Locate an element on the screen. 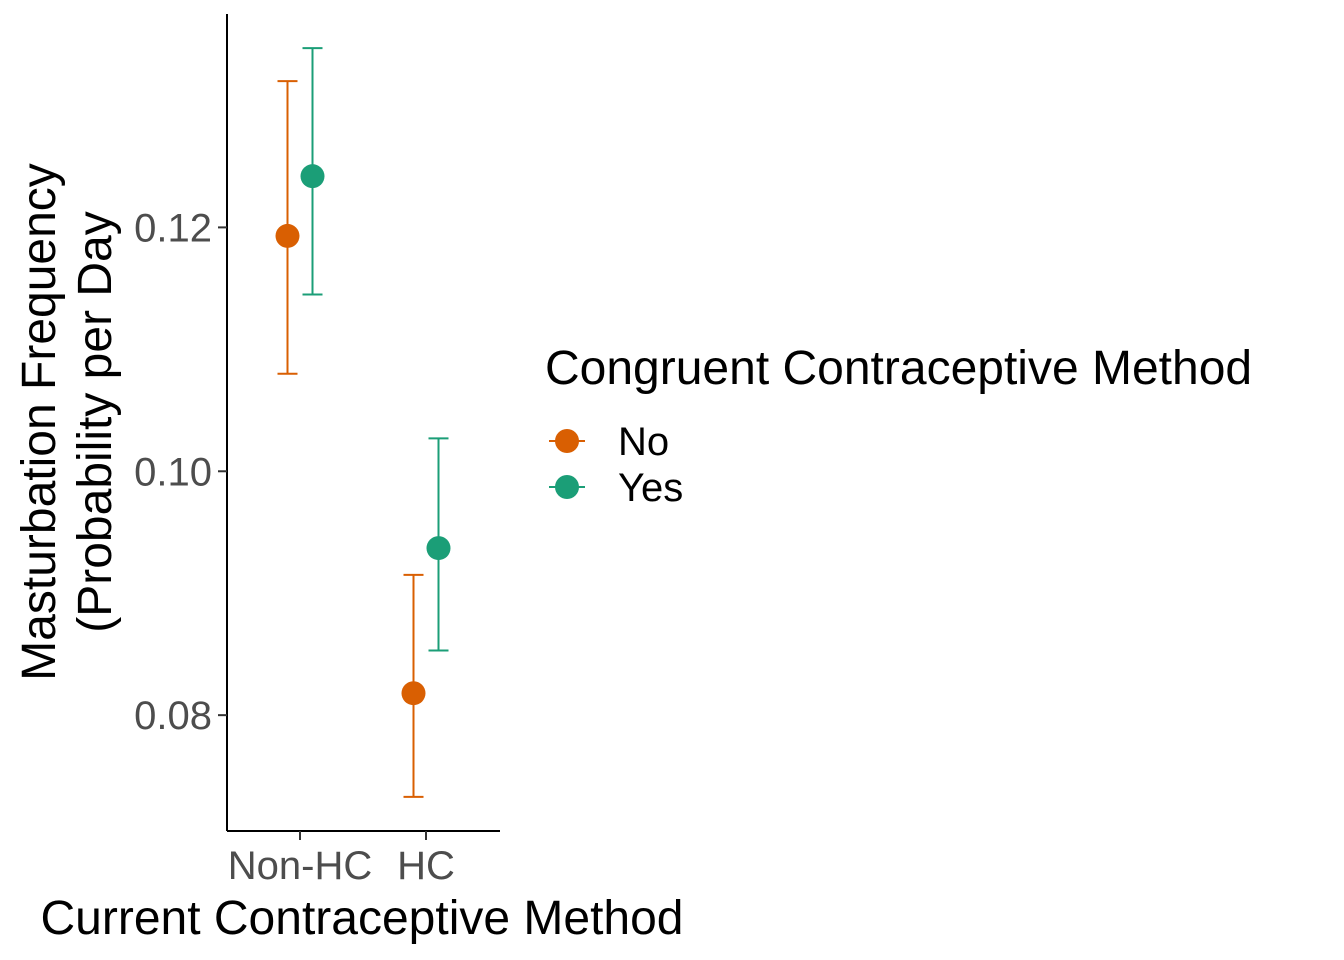 This screenshot has height=960, width=1344. y-tick-label: 0.08 is located at coordinates (173, 716).